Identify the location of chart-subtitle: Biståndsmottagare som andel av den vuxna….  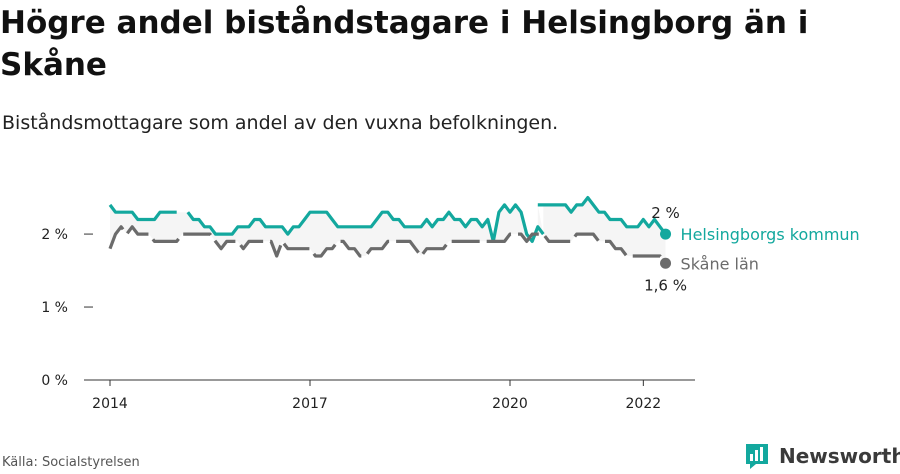
(280, 123).